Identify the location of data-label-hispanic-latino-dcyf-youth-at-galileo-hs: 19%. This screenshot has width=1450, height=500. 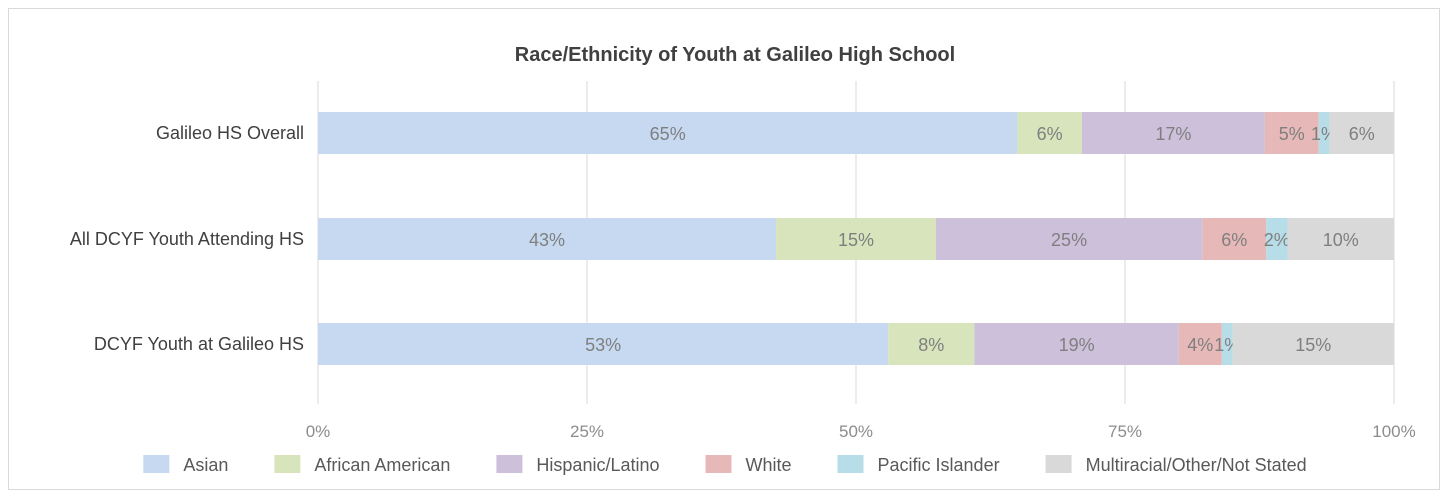
(1077, 345).